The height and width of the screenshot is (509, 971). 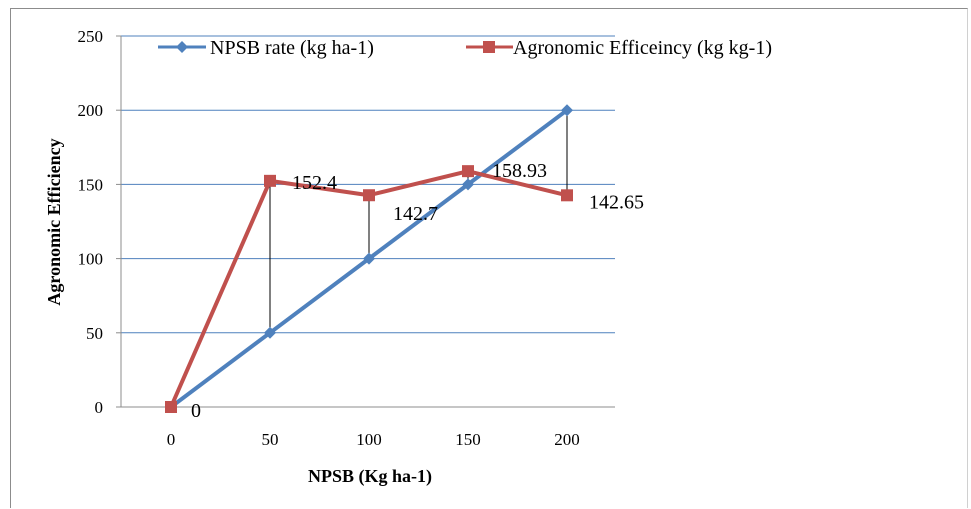 What do you see at coordinates (99, 407) in the screenshot?
I see `y-tick-label: 0` at bounding box center [99, 407].